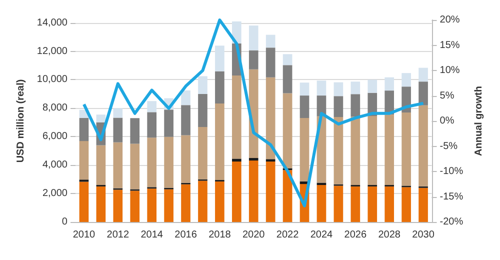 Image resolution: width=500 pixels, height=260 pixels. Describe the element at coordinates (55, 136) in the screenshot. I see `y-tick-label: 6,000` at that location.